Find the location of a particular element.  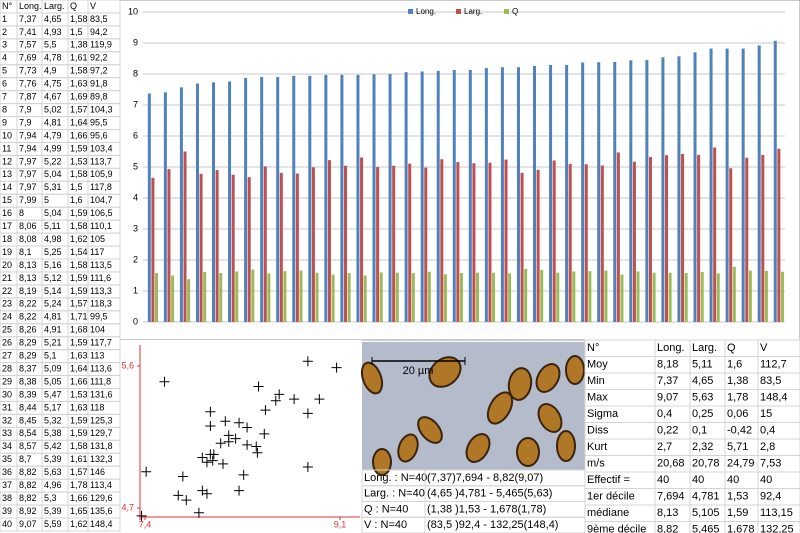

cell-text: 94,2 is located at coordinates (99, 32).